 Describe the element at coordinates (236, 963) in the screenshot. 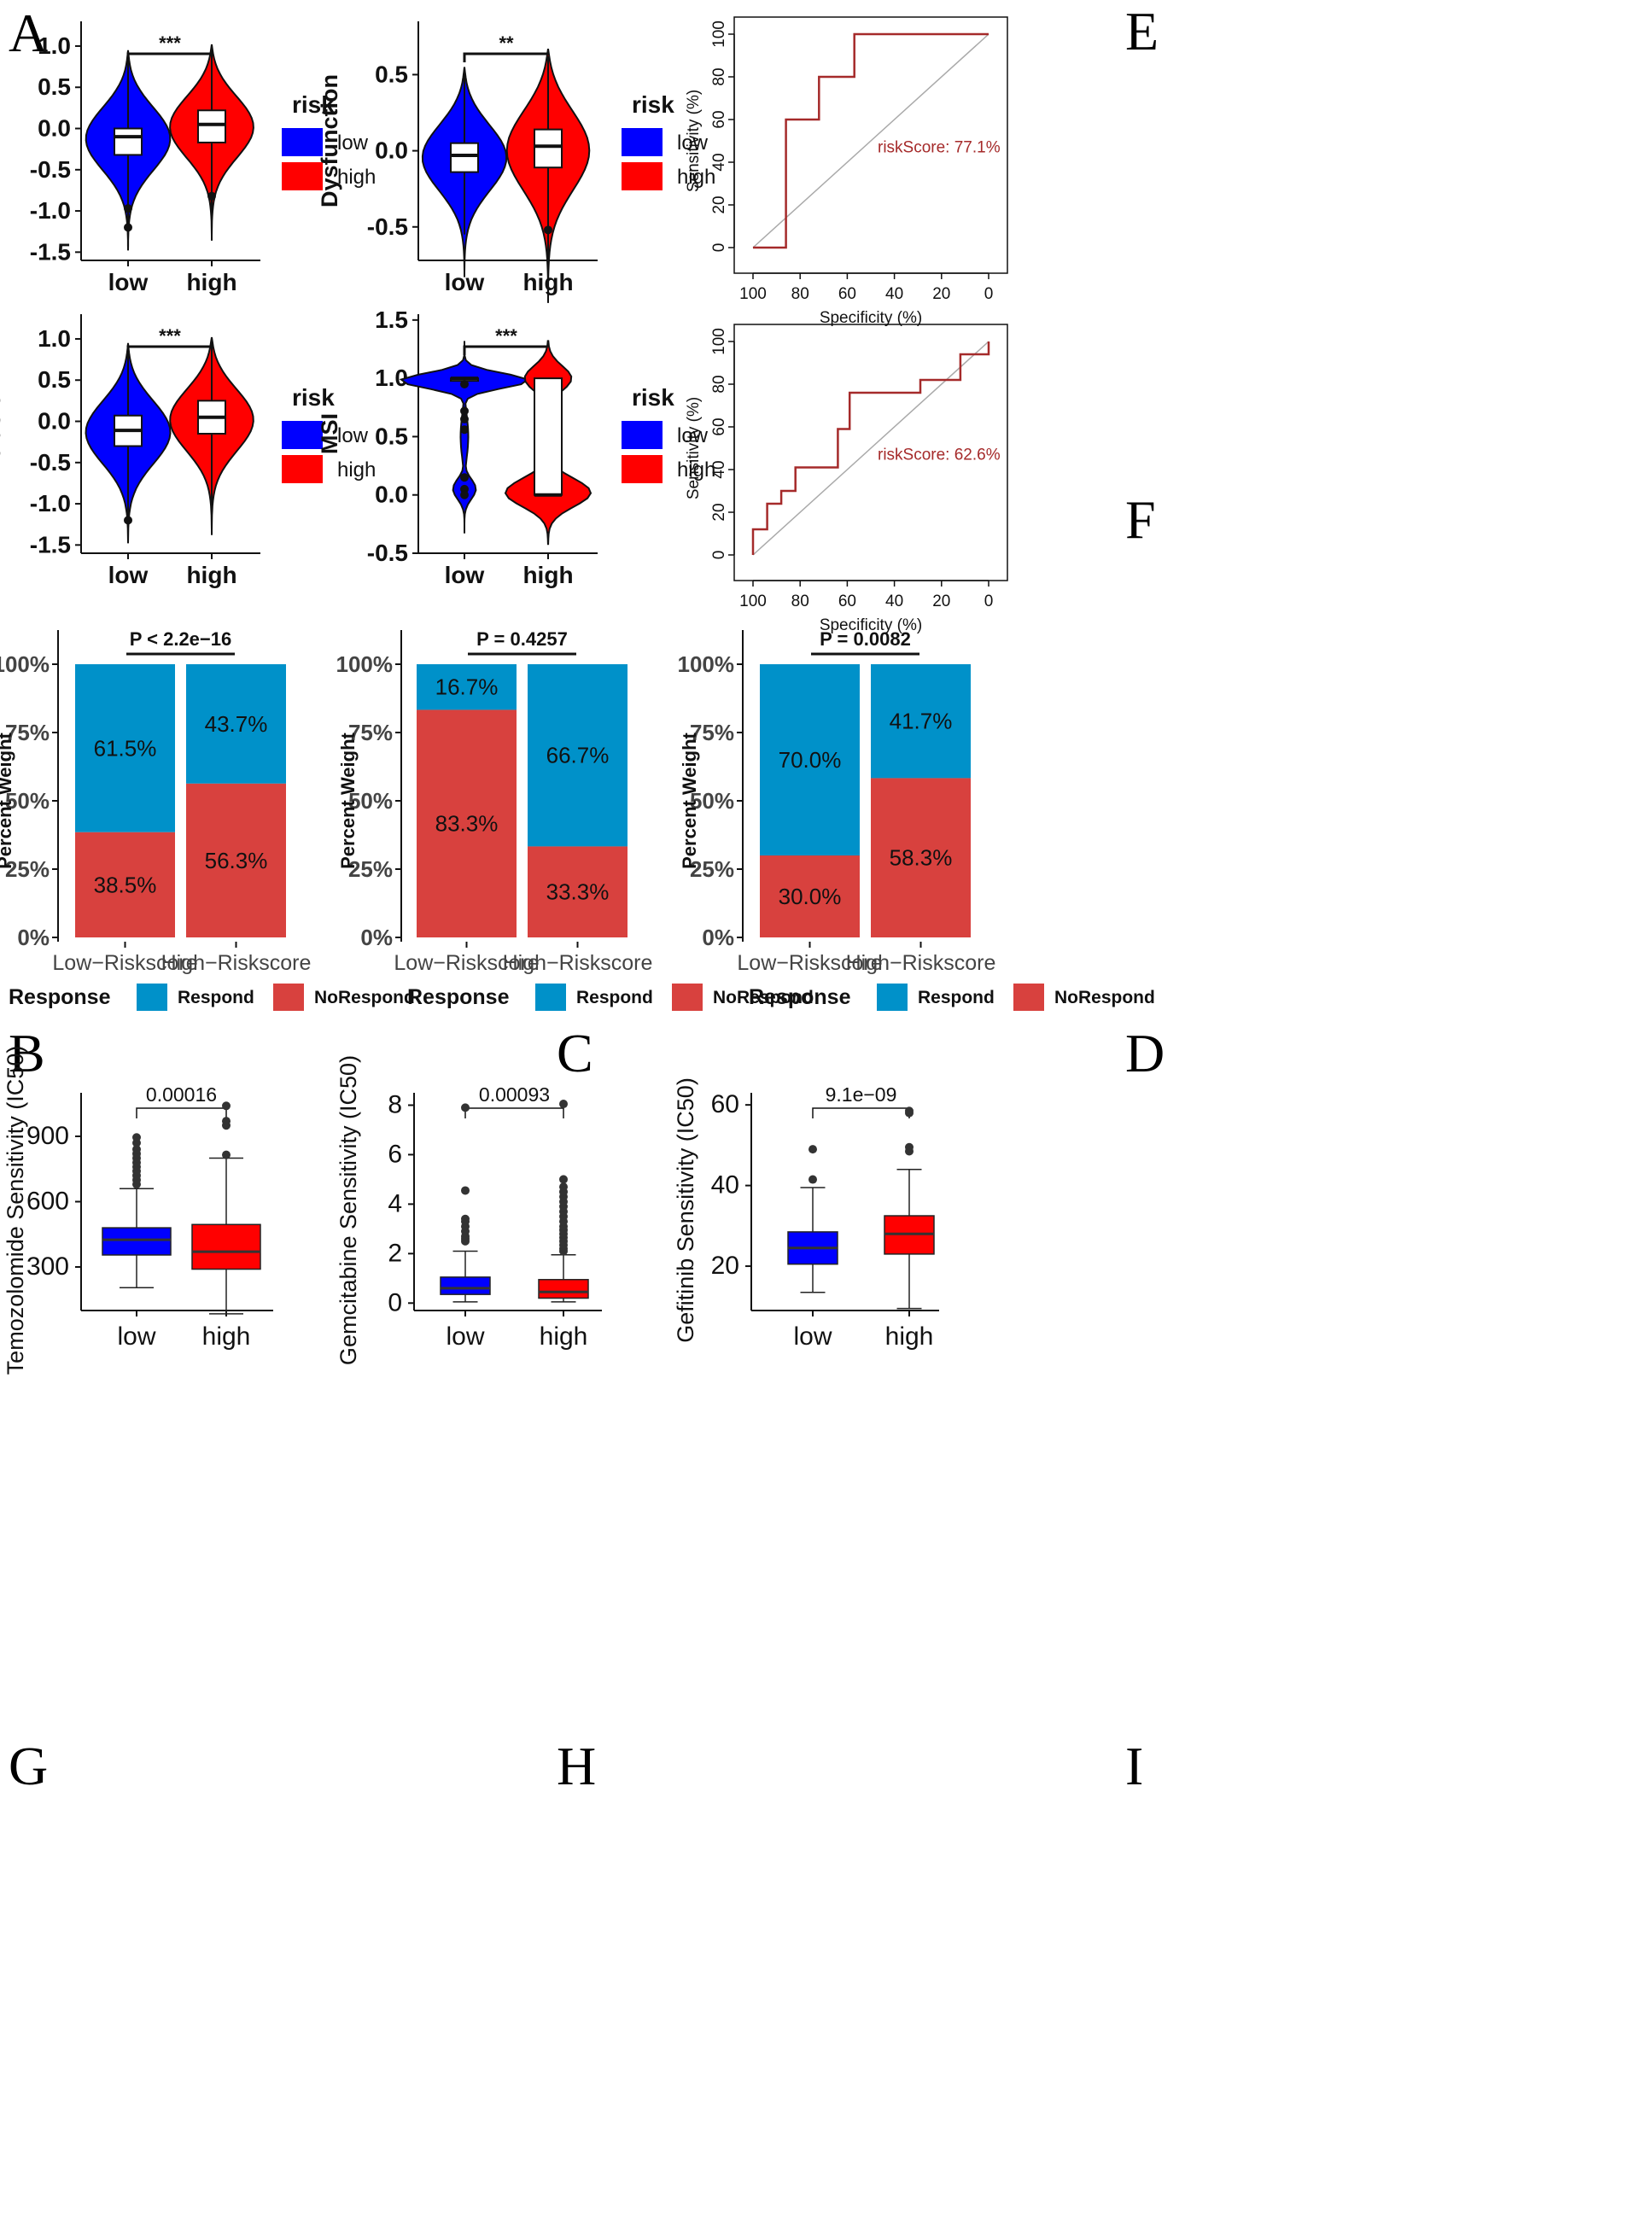

I see `x-tick-label: High−Riskscore` at that location.